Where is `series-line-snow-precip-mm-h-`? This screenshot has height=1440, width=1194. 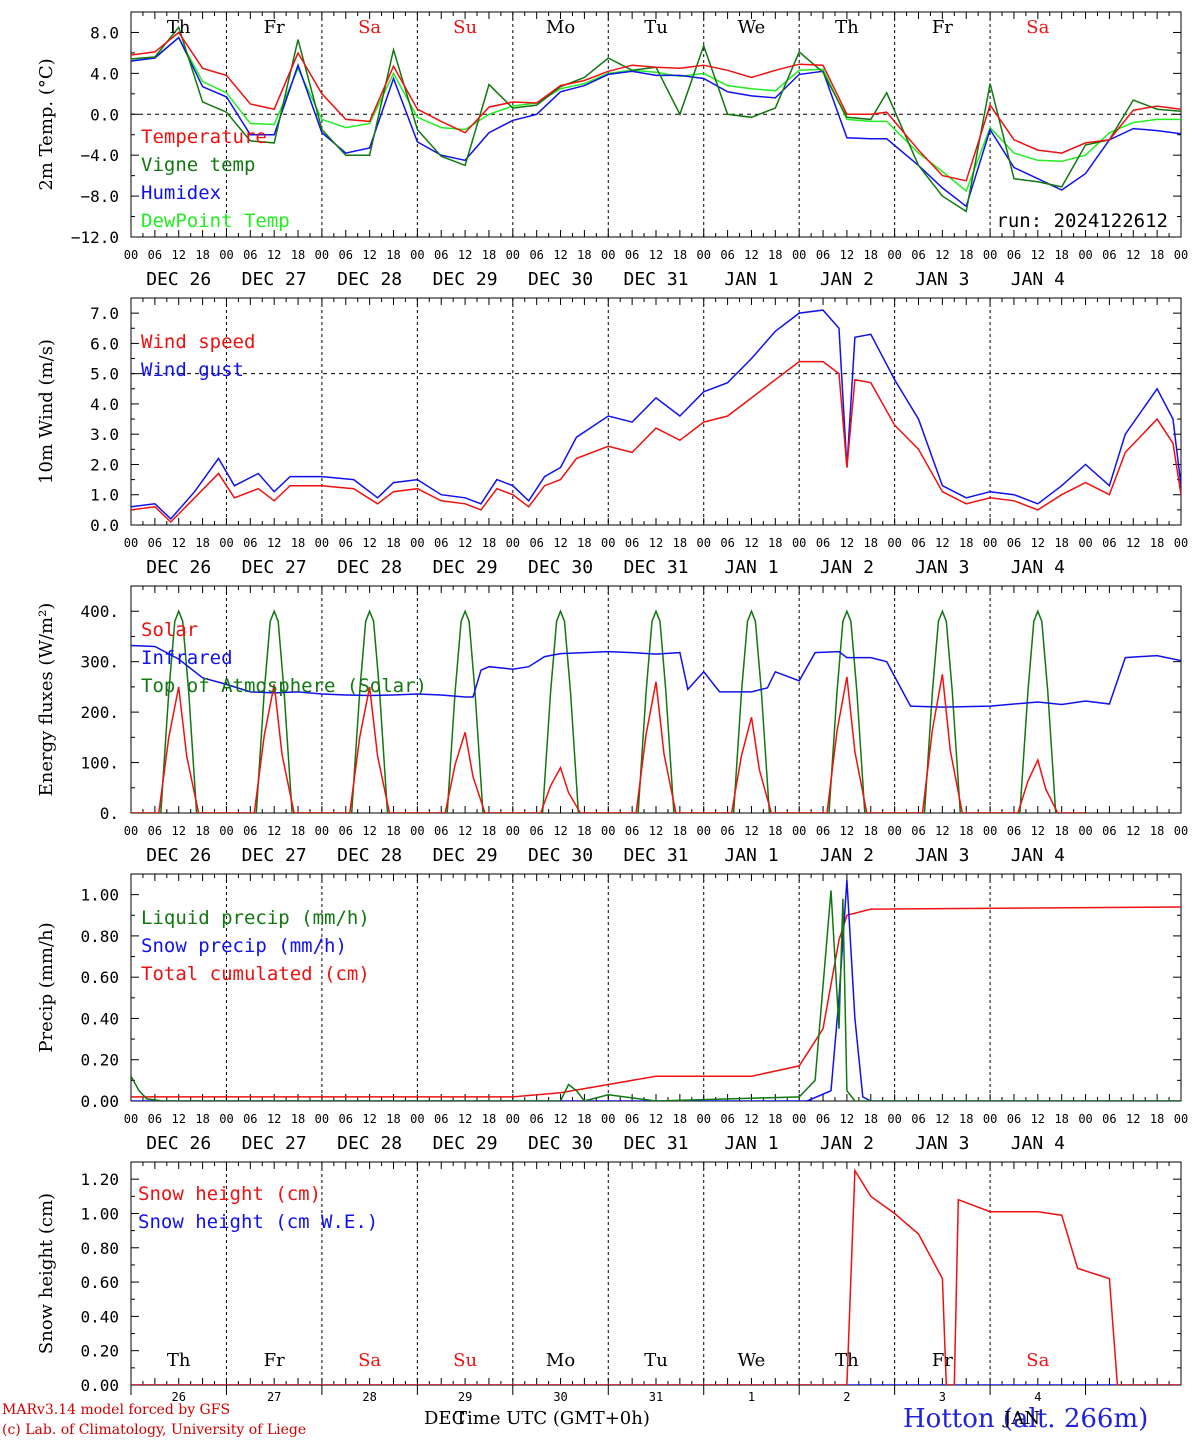
series-line-snow-precip-mm-h- is located at coordinates (656, 990).